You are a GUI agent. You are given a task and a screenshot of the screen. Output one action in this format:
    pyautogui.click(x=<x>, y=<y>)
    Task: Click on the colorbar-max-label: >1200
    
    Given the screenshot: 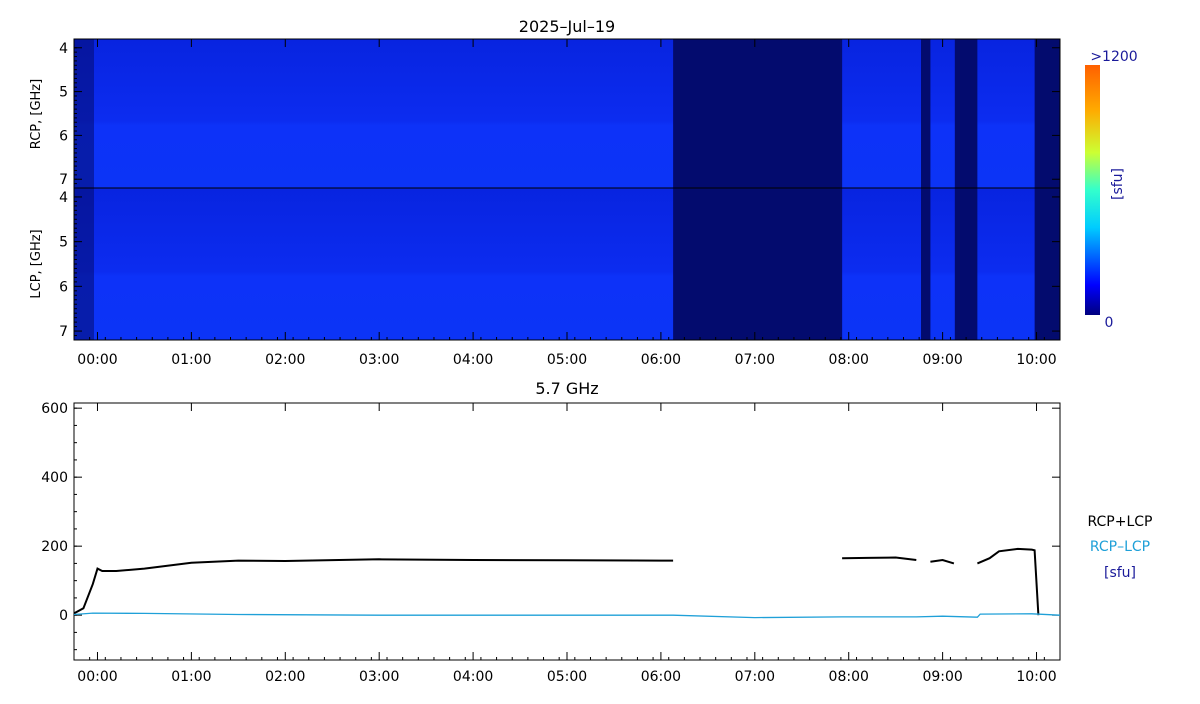 What is the action you would take?
    pyautogui.click(x=1113, y=57)
    